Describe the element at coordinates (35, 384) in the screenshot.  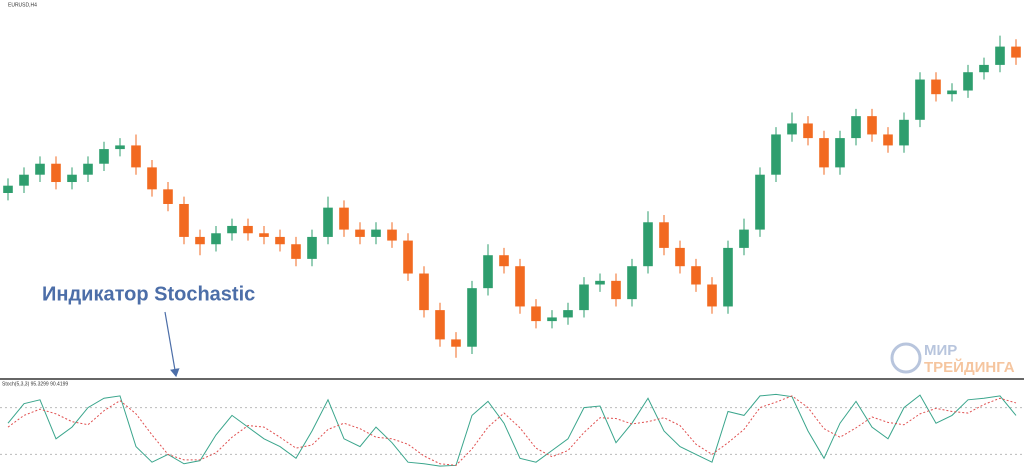
I see `indicator-label: Stoch(5,3,3) 95.3299 90.4199` at that location.